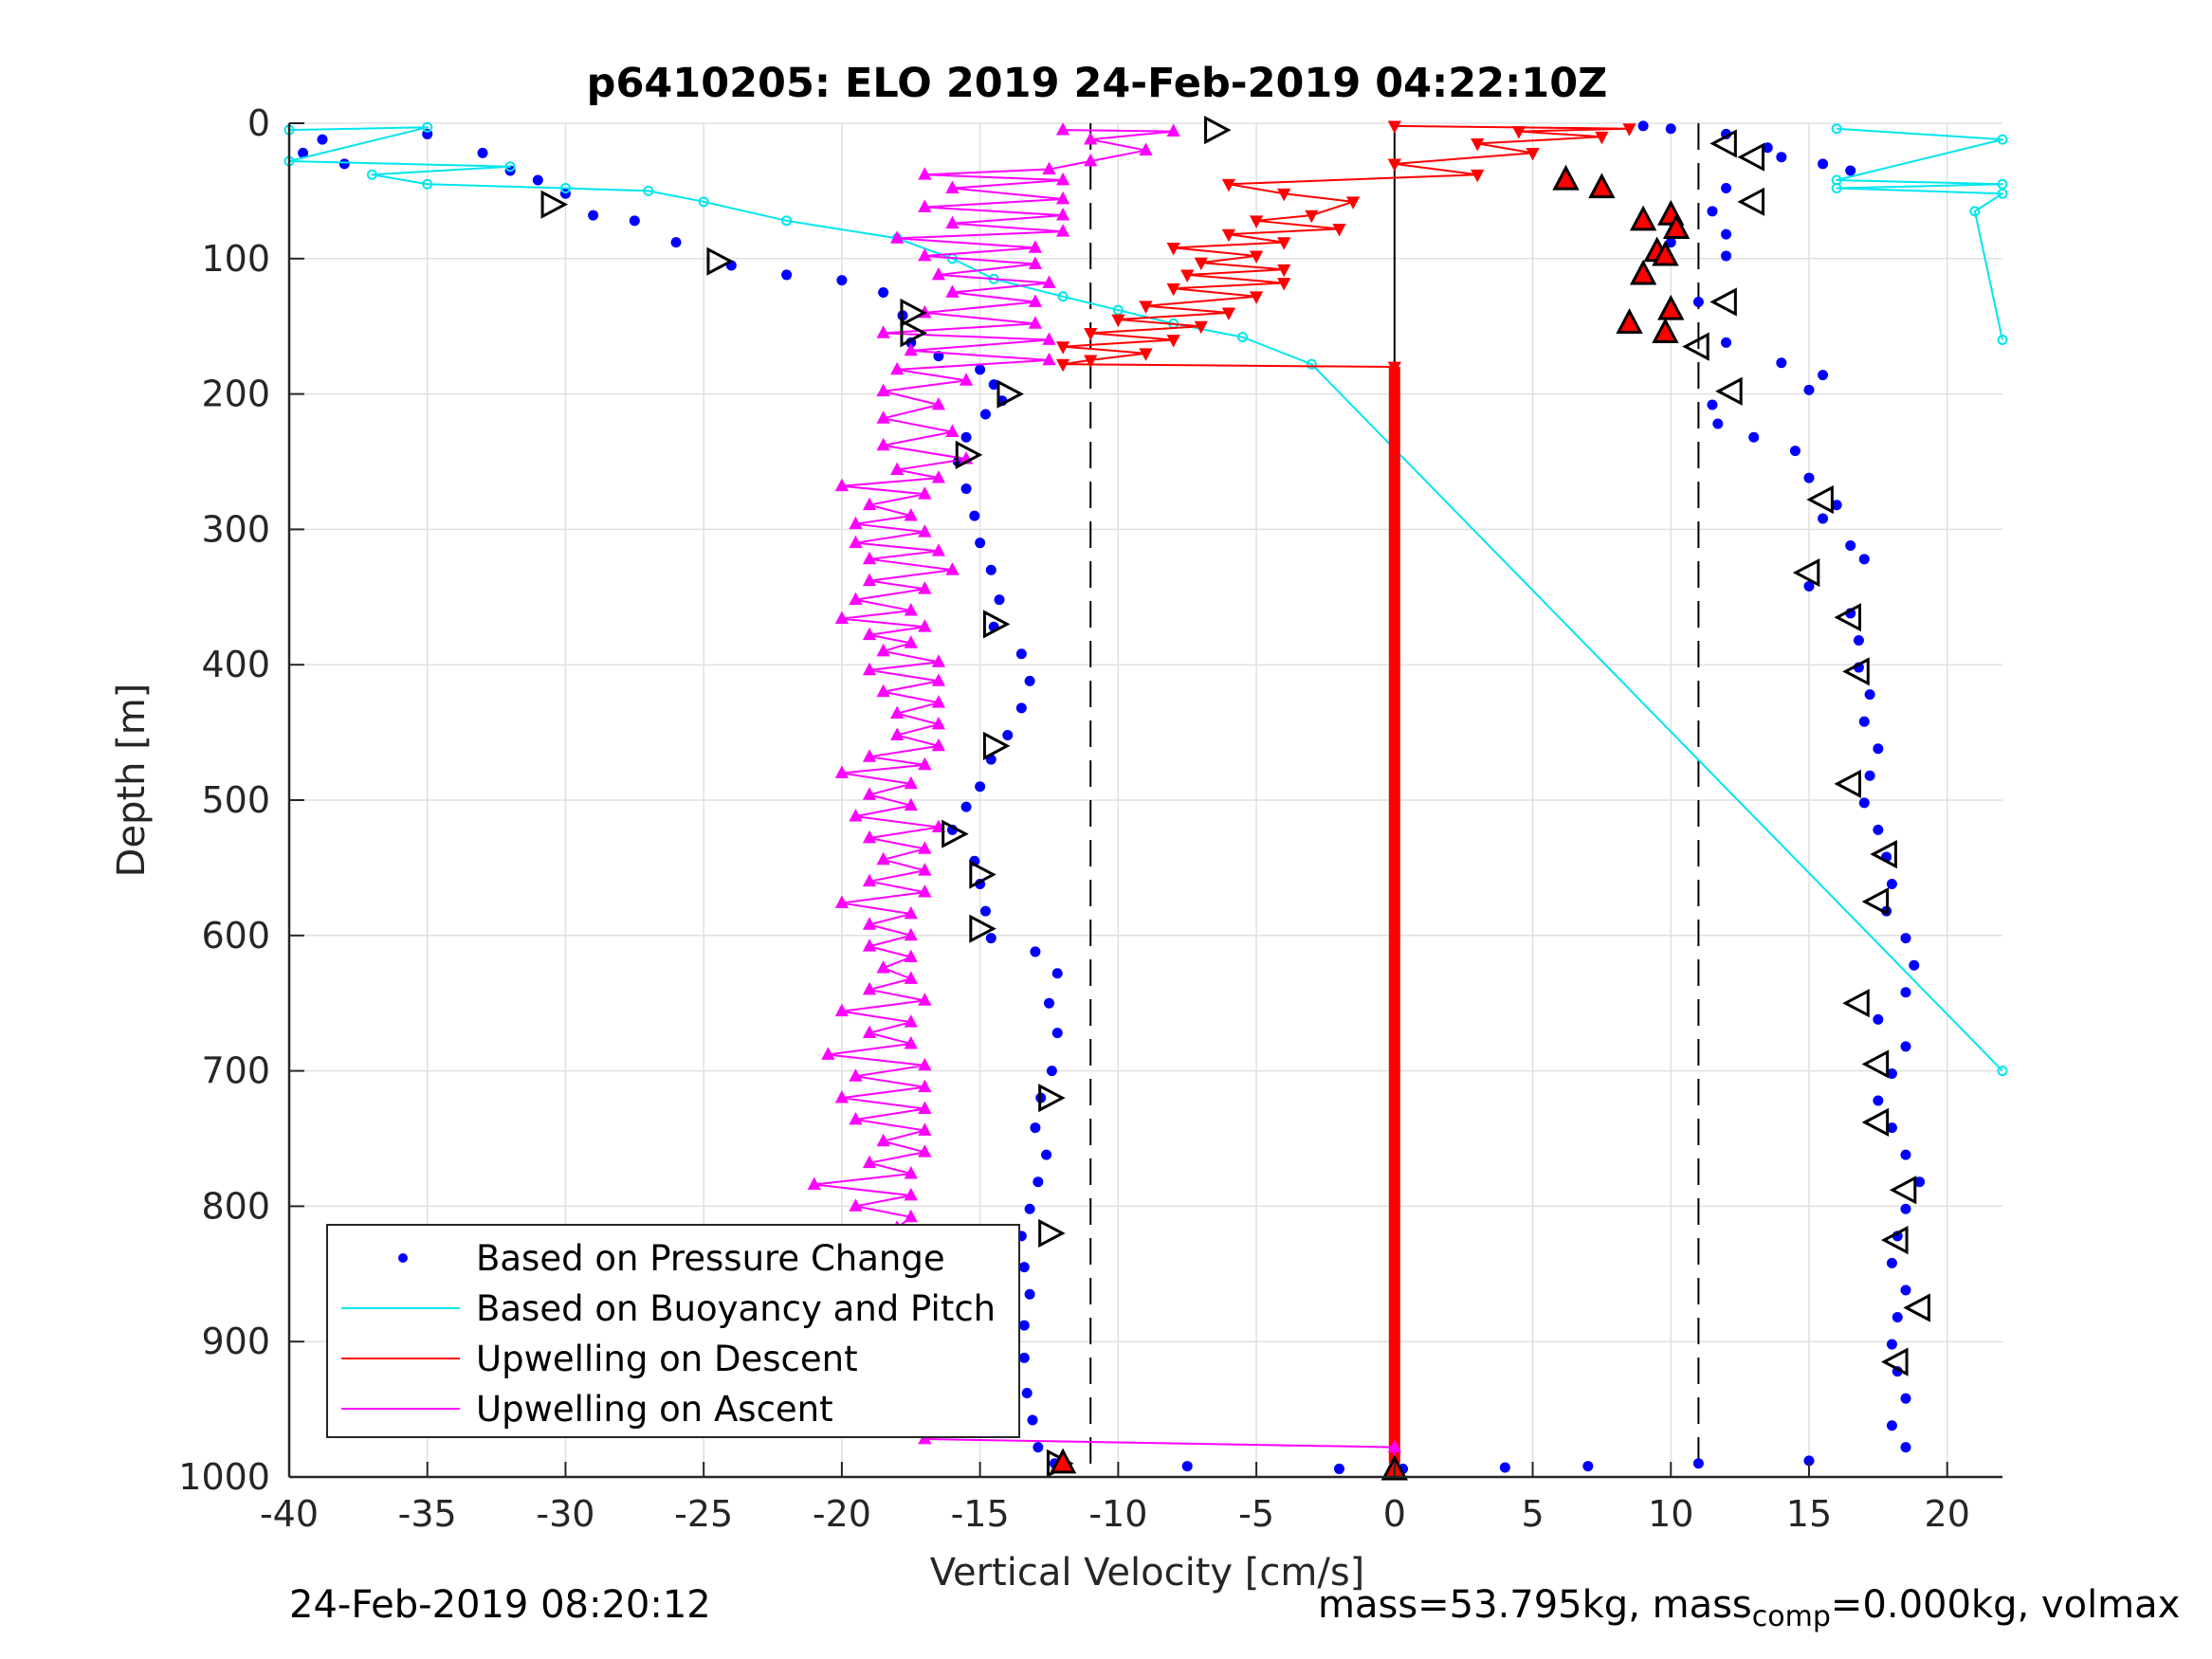  I want to click on x-tick-label-6: -10, so click(1117, 1514).